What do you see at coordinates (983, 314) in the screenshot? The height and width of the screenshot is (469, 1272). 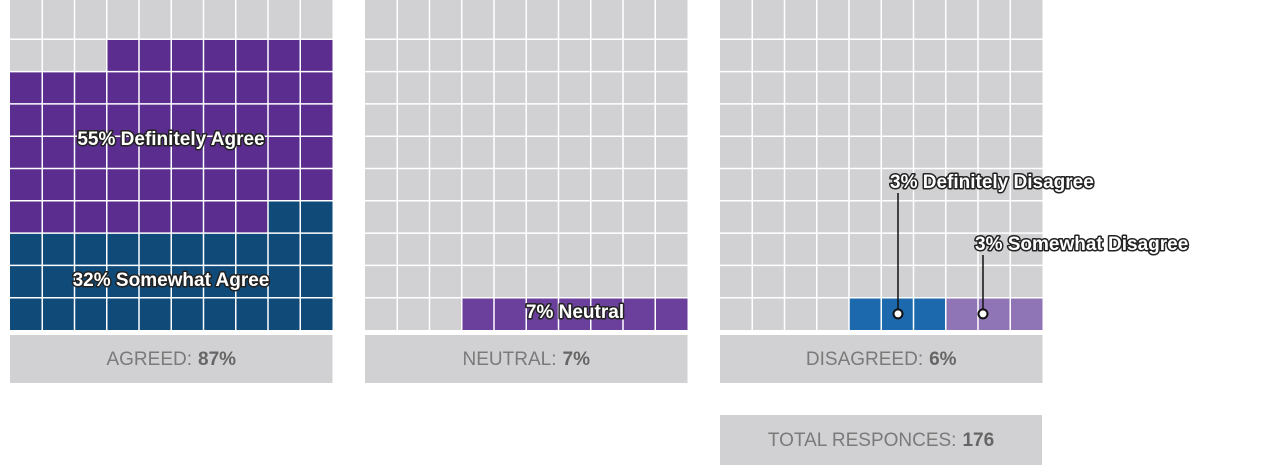 I see `leader-dot` at bounding box center [983, 314].